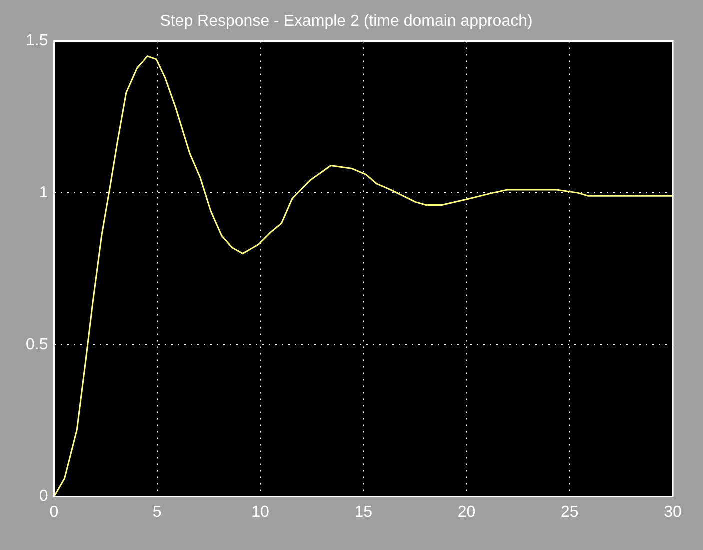 The width and height of the screenshot is (703, 550). What do you see at coordinates (37, 345) in the screenshot?
I see `y-tick-label: 0.5` at bounding box center [37, 345].